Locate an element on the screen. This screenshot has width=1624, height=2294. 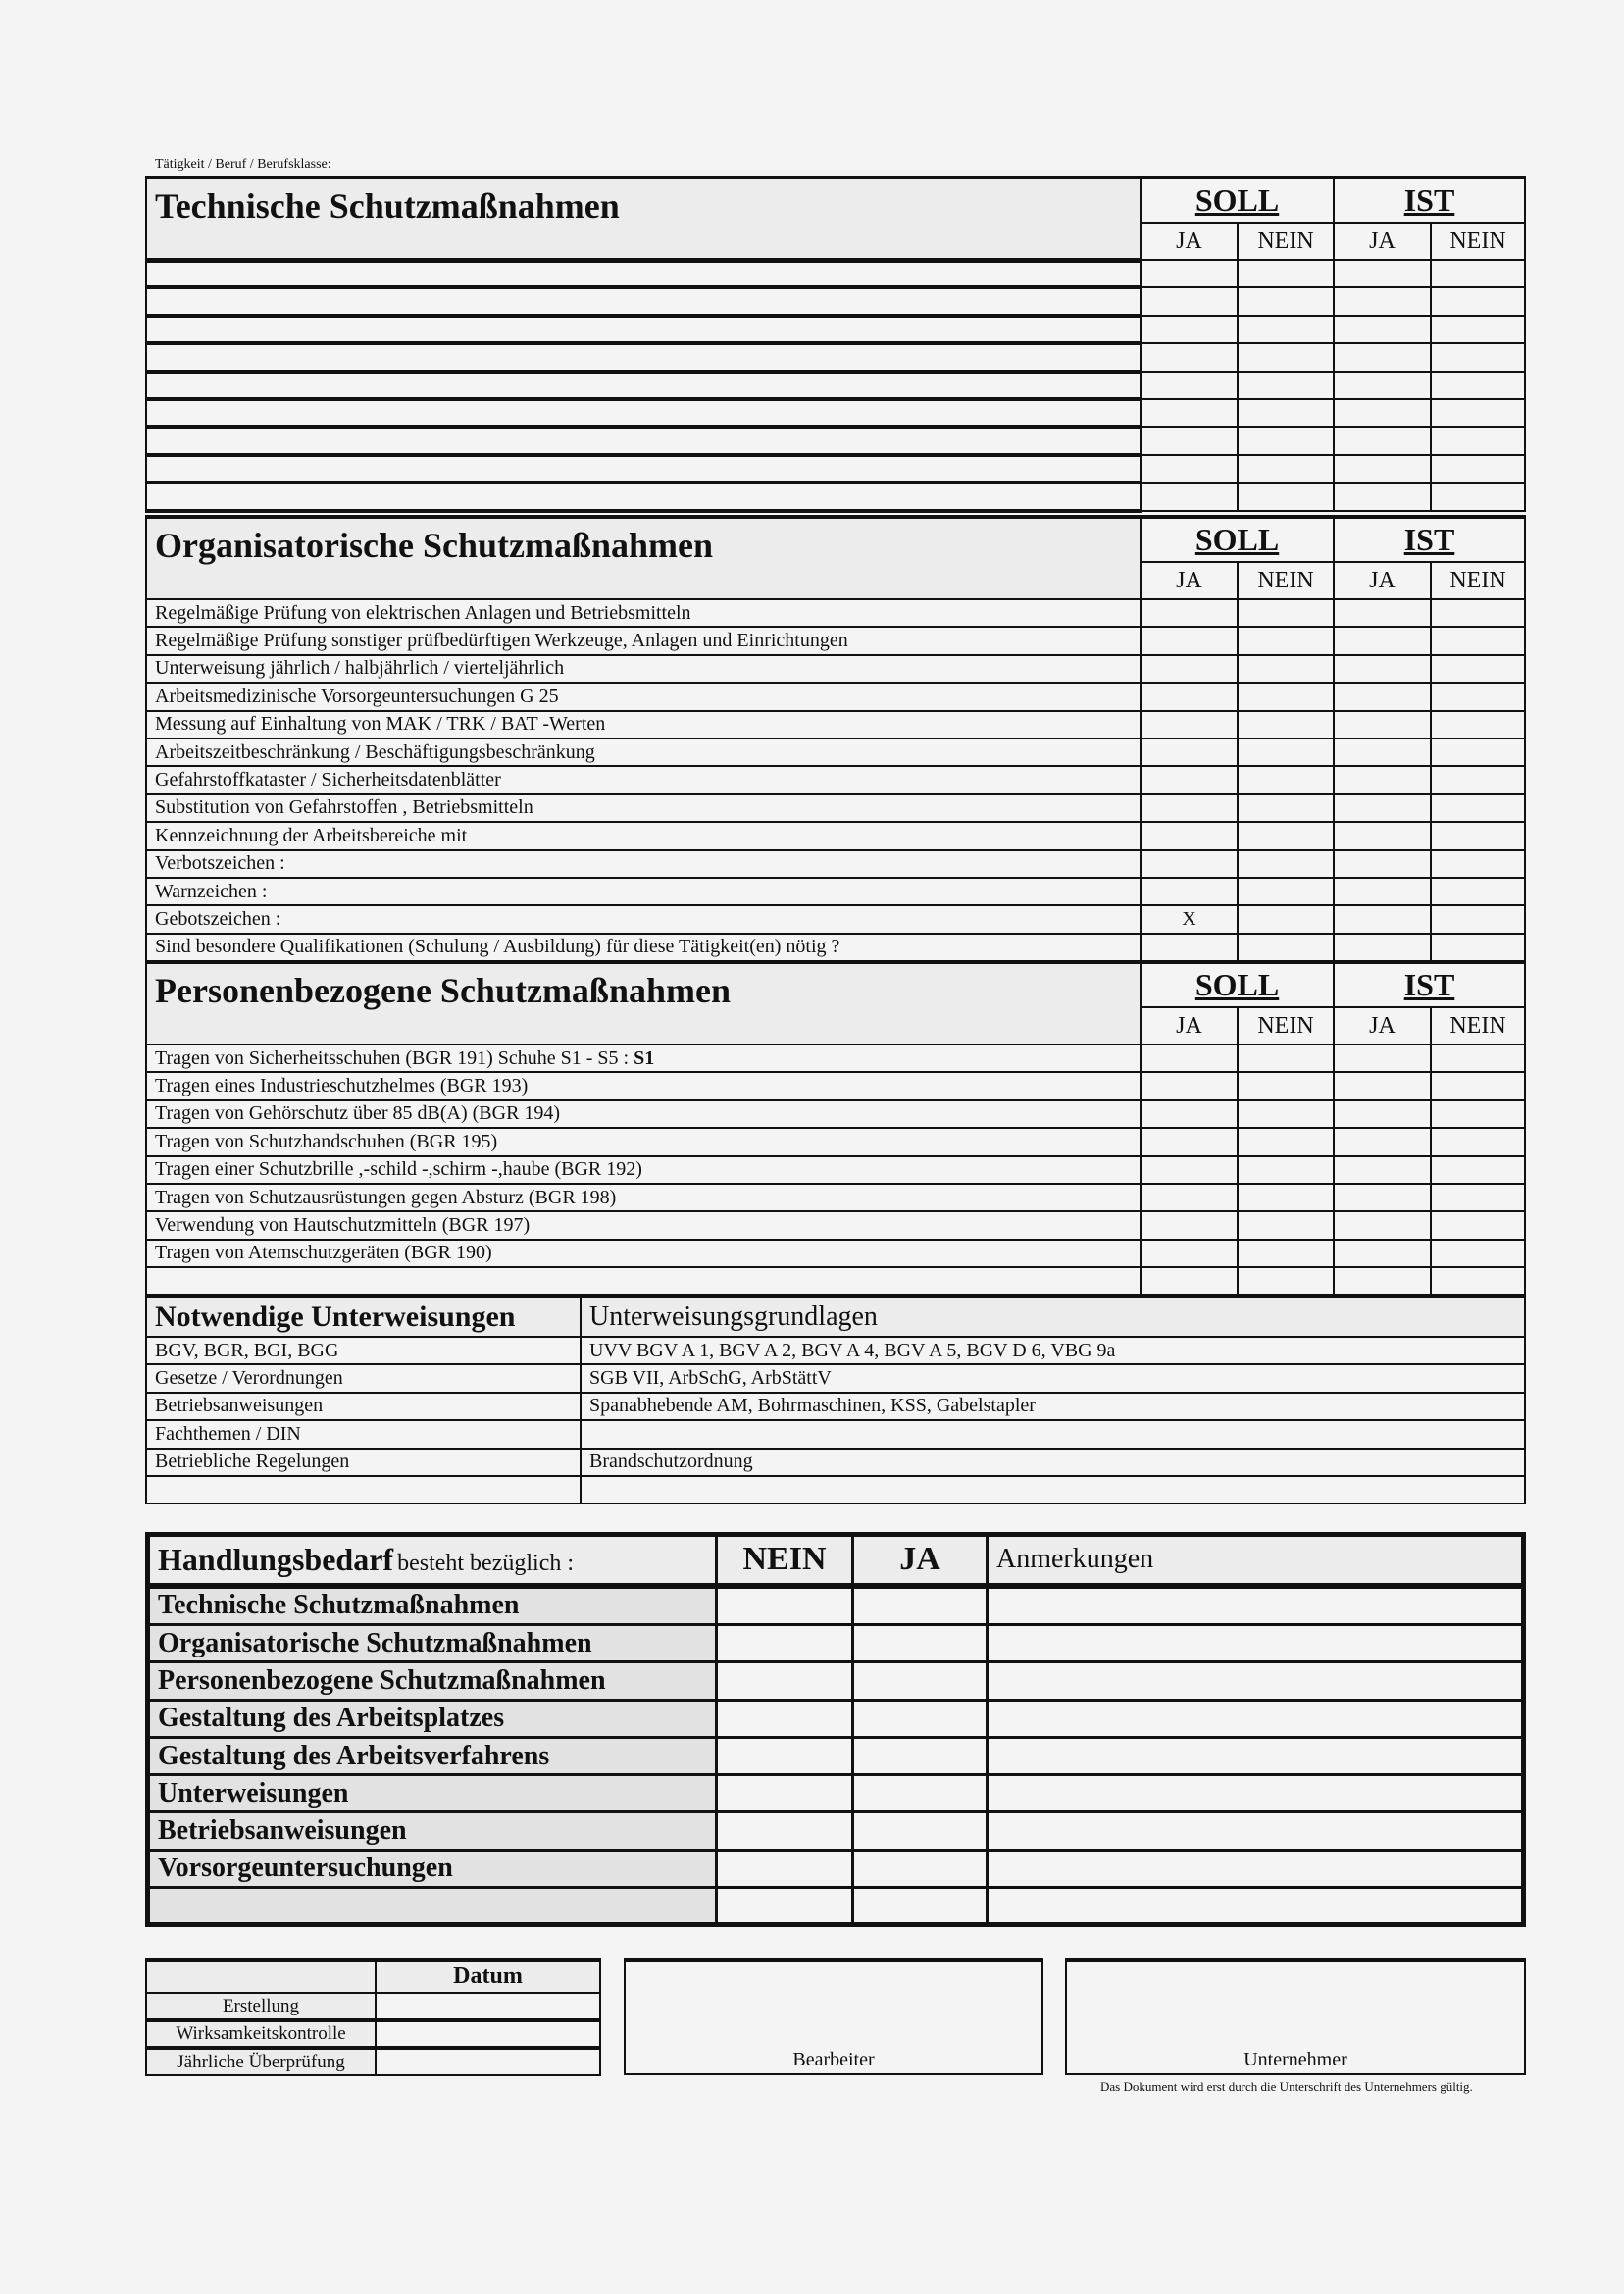
basis-cell: SGB VII, ArbSchG, ArbStättV is located at coordinates (1053, 1378).